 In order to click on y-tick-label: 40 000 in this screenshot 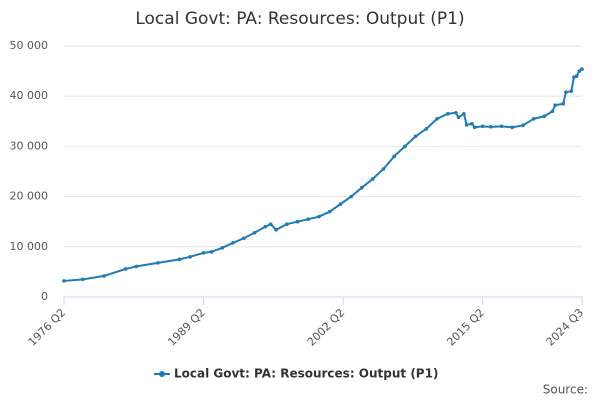, I will do `click(29, 95)`.